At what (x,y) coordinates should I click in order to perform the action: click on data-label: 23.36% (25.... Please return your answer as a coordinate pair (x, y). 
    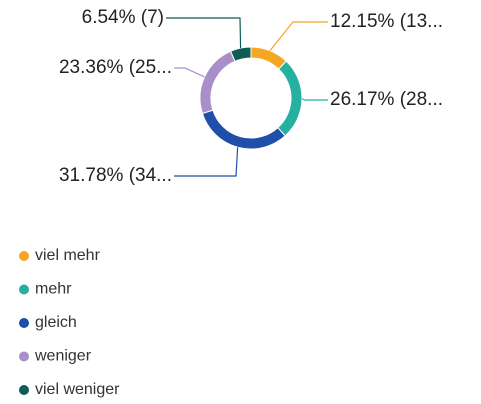
    Looking at the image, I should click on (115, 67).